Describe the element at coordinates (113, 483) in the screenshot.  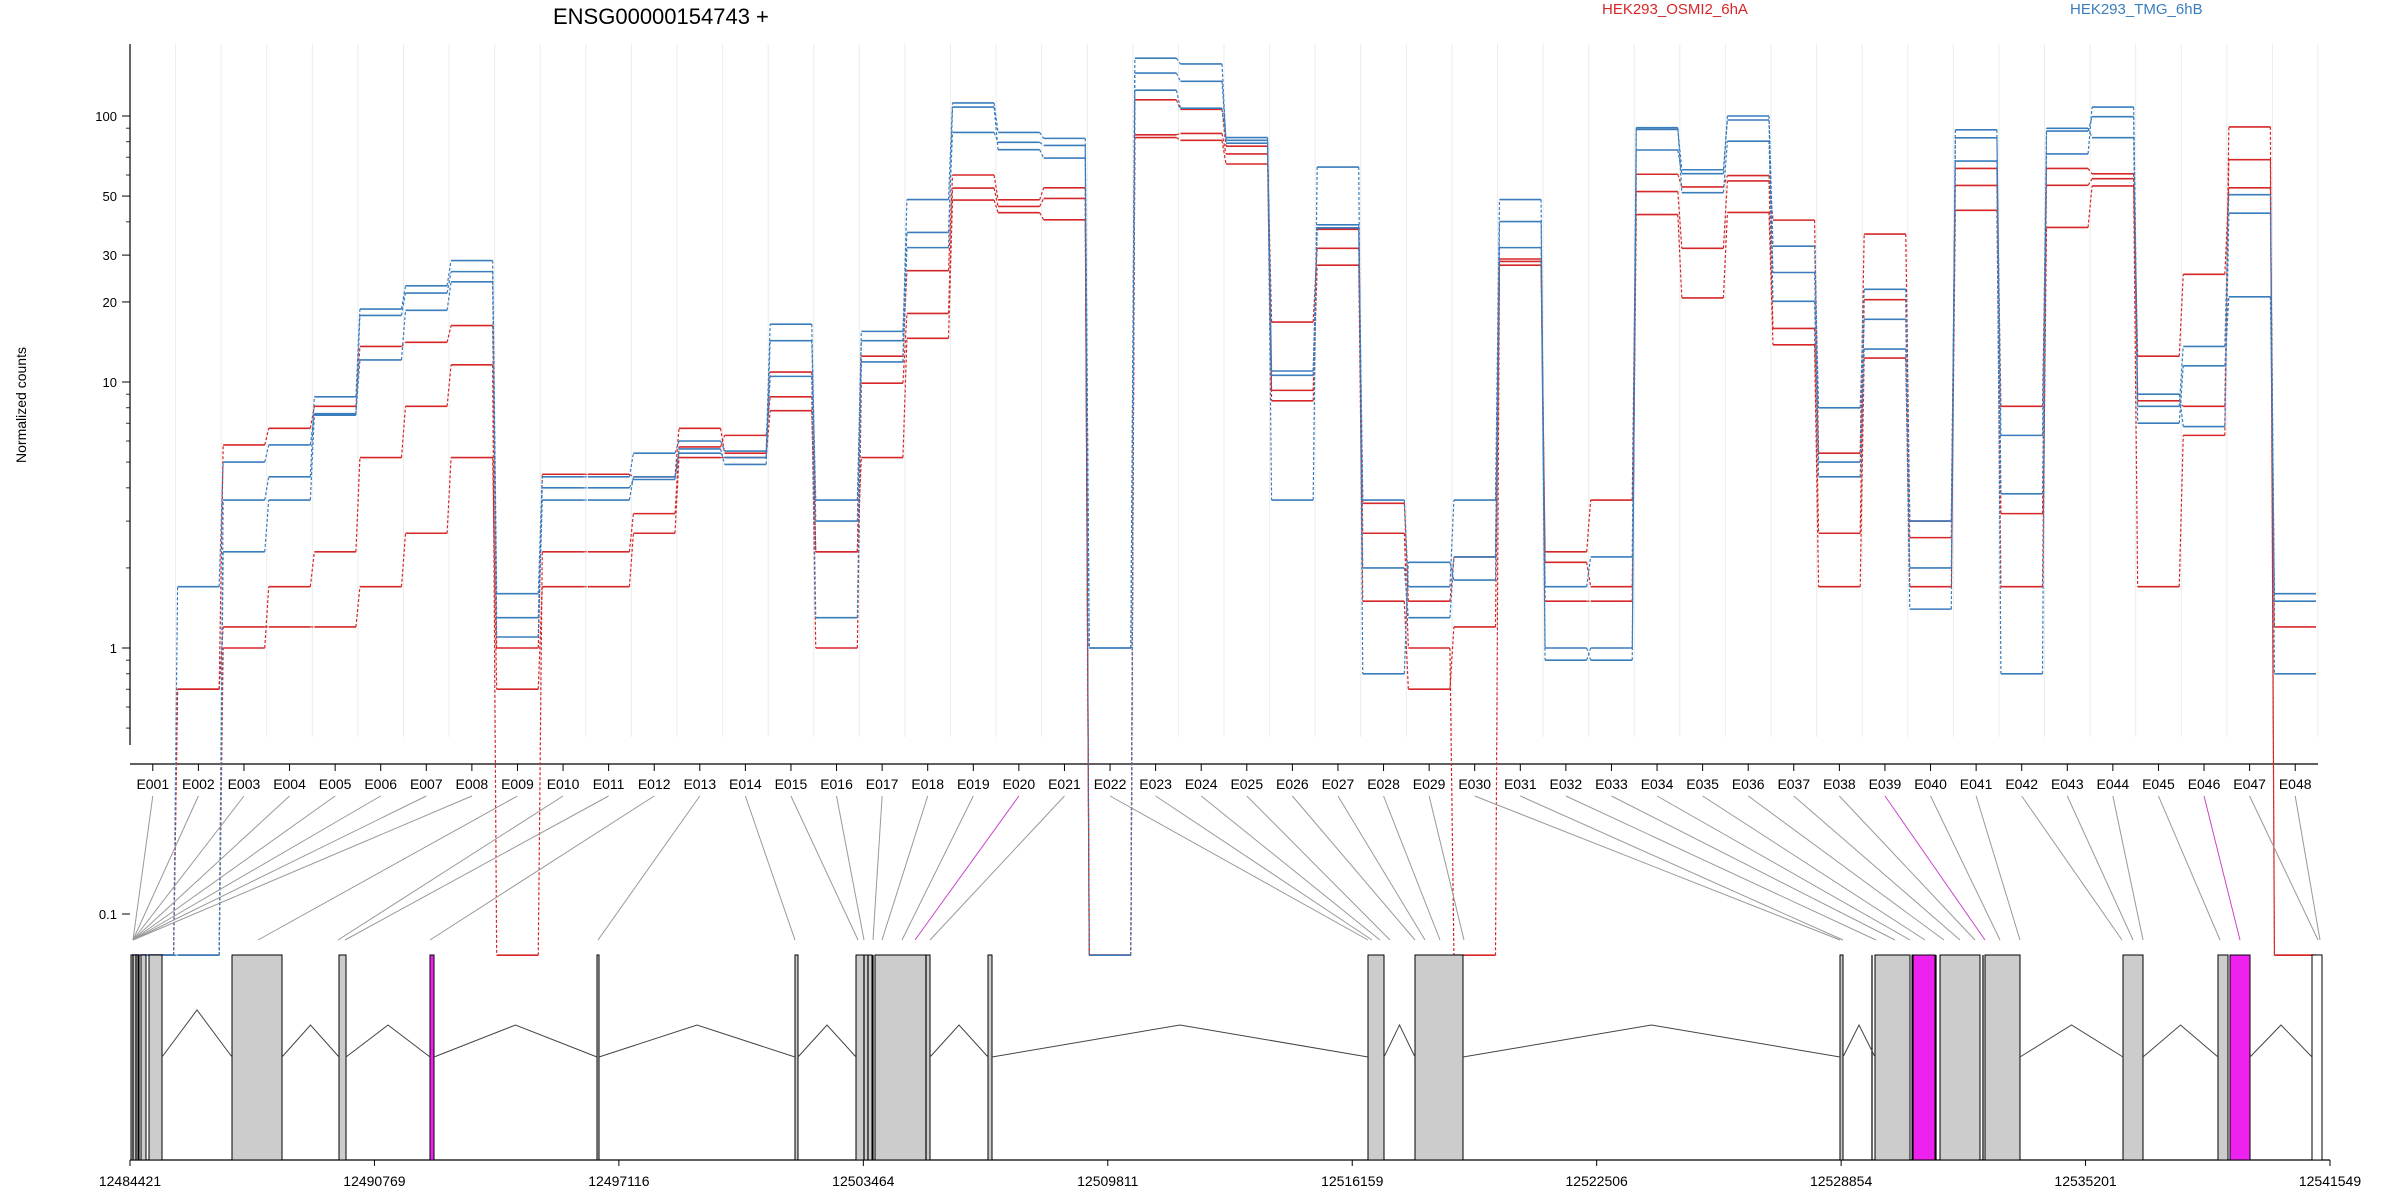
I see `y-axis: 0.1 1 10 20 30 50 100` at that location.